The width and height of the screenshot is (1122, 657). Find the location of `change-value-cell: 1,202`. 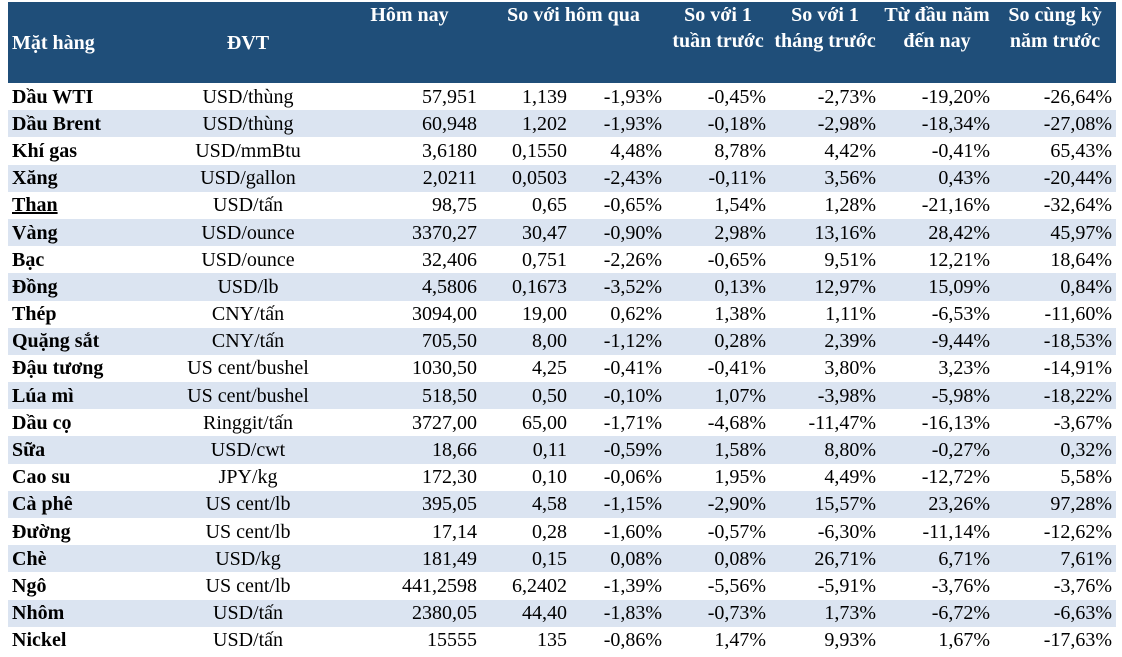

change-value-cell: 1,202 is located at coordinates (526, 124).